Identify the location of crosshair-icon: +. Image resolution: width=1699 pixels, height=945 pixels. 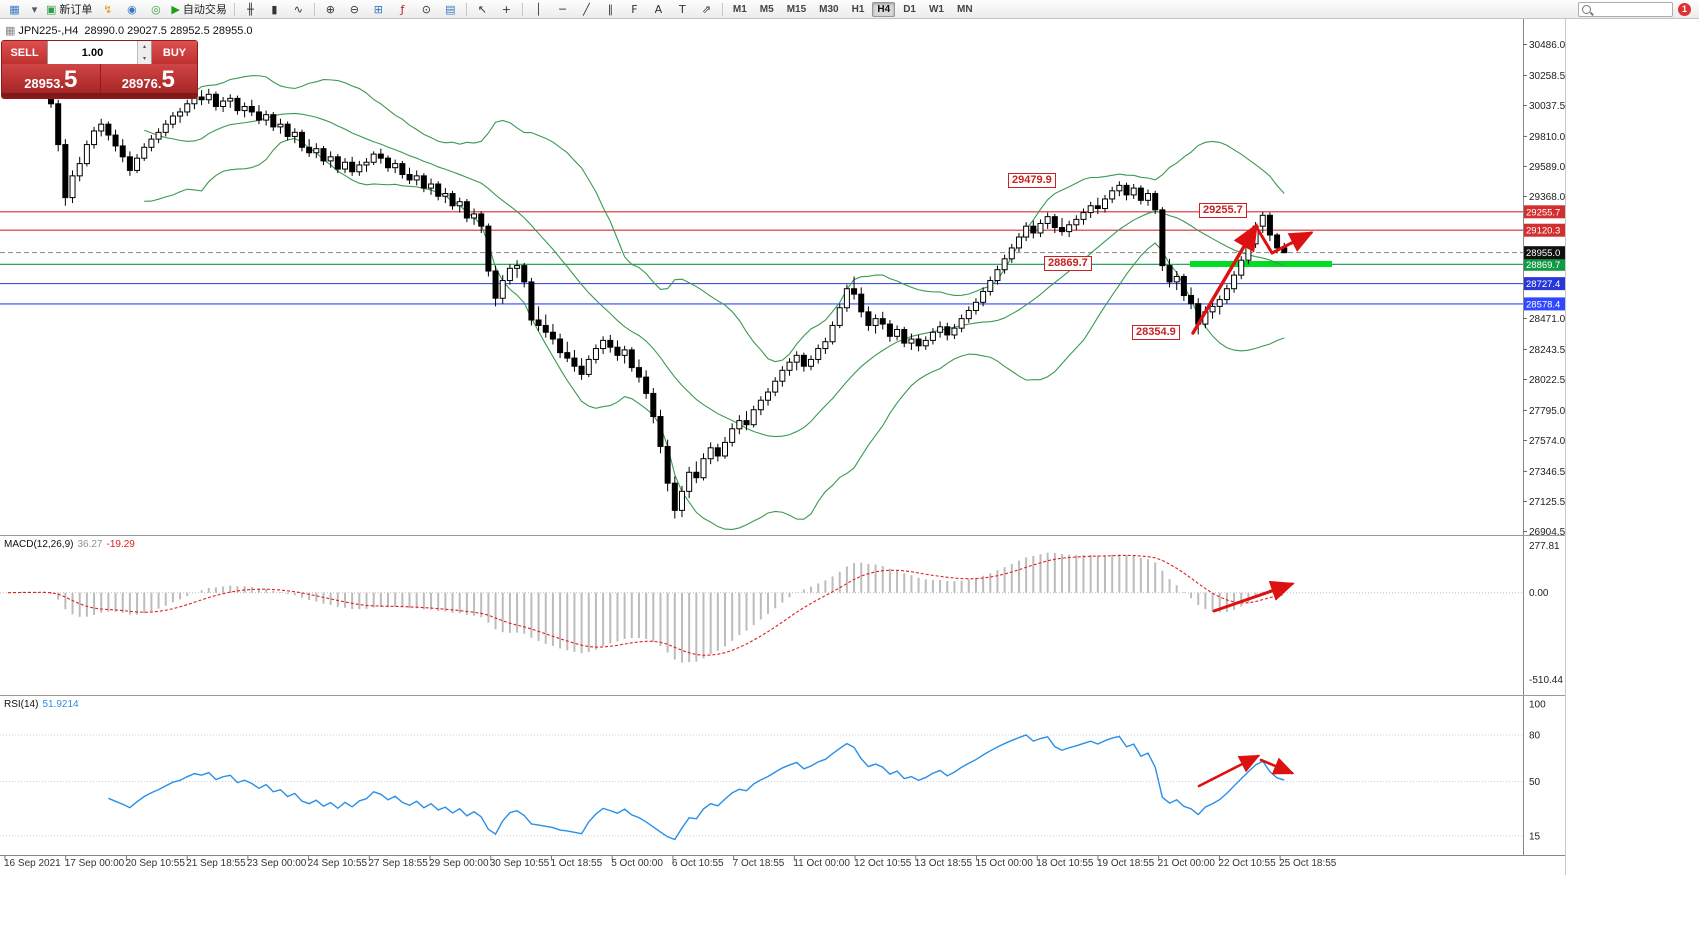
(506, 9).